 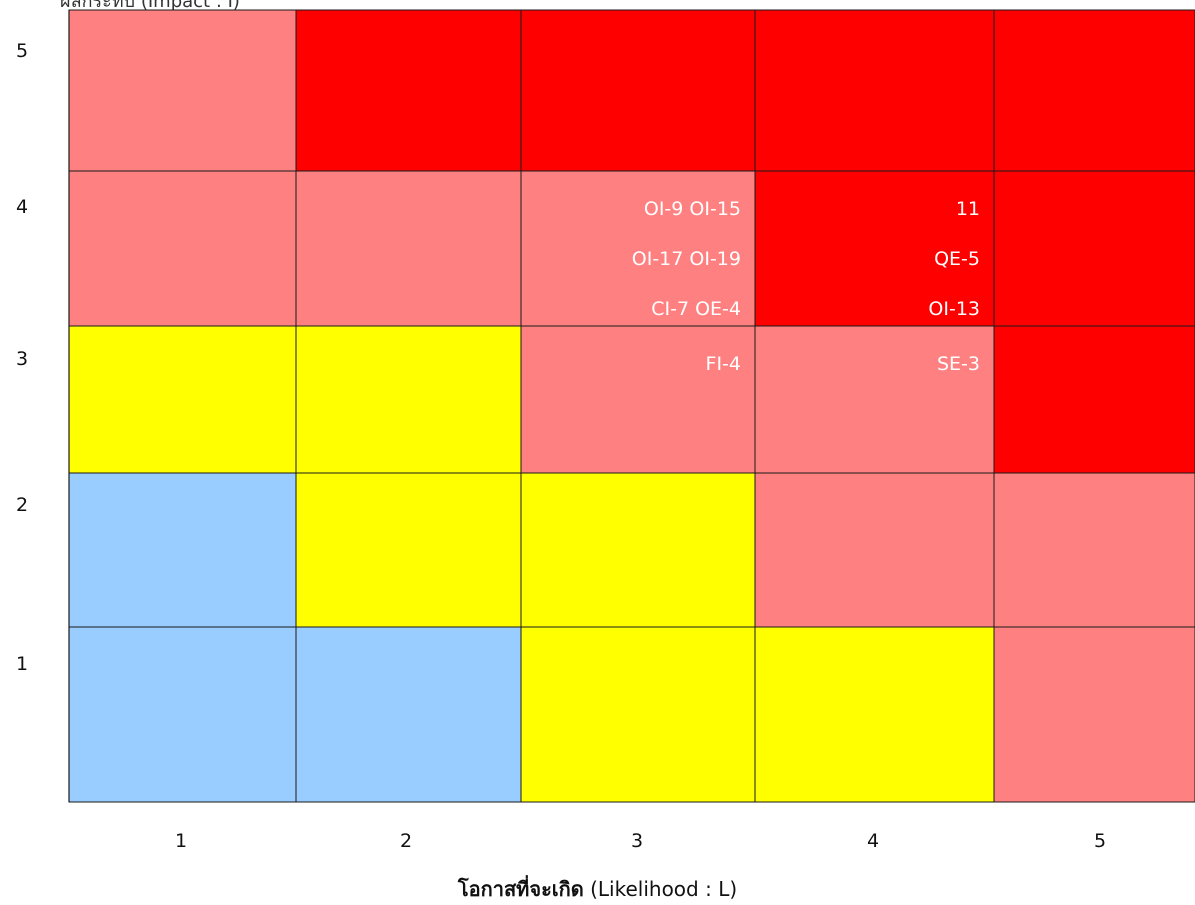 What do you see at coordinates (1094, 399) in the screenshot?
I see `matrix-cell-i3-l5` at bounding box center [1094, 399].